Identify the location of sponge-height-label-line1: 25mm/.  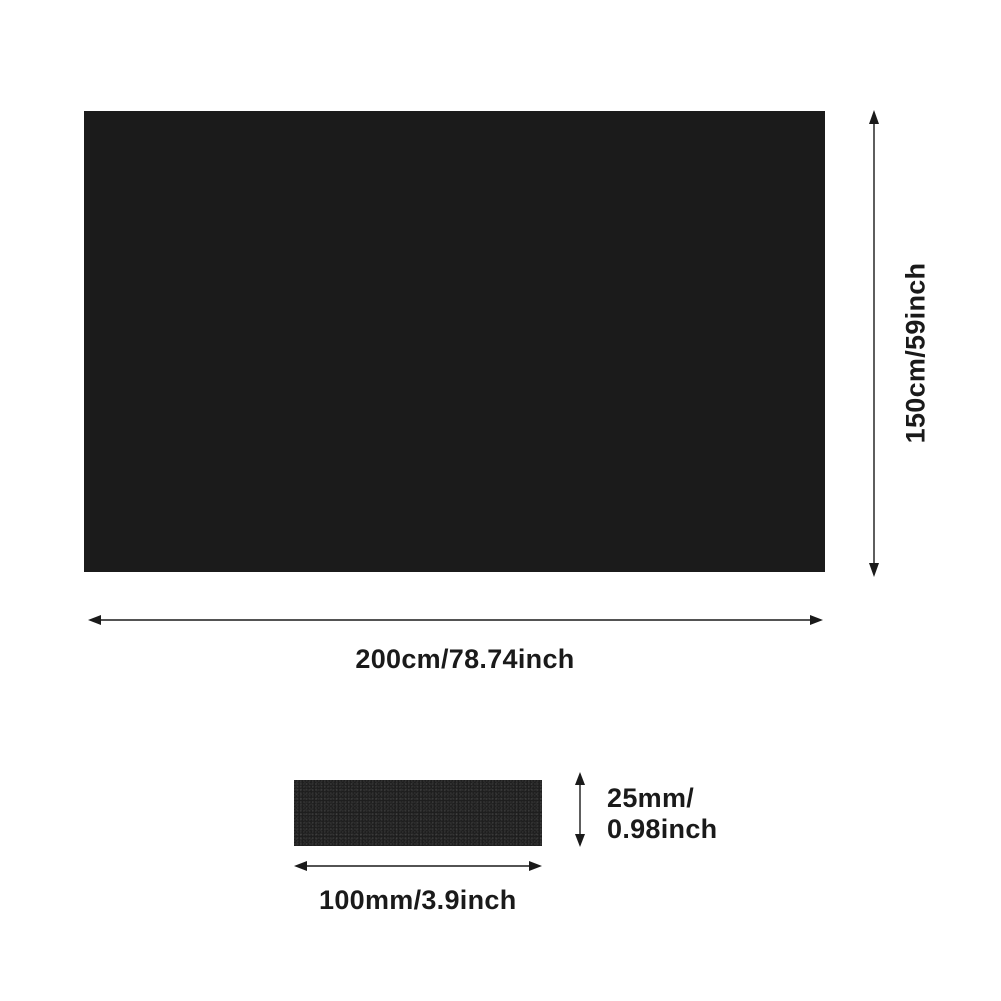
(651, 798).